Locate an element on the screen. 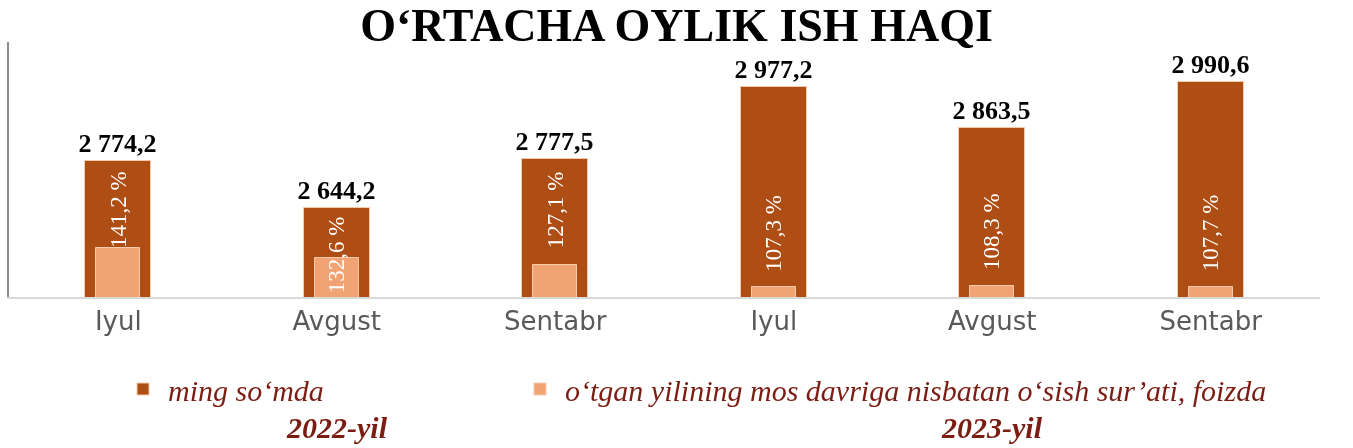 This screenshot has width=1353, height=448. data-label: 127,1 % is located at coordinates (556, 210).